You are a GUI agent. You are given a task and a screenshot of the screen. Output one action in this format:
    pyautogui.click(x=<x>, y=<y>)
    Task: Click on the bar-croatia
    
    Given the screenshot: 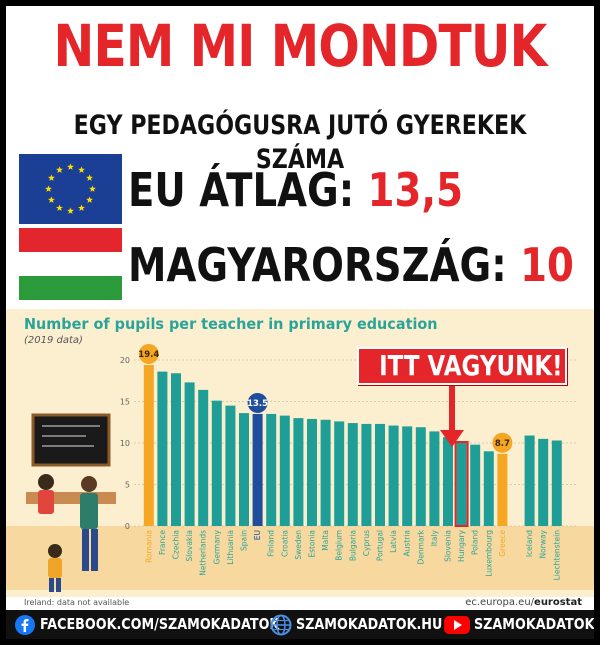 What is the action you would take?
    pyautogui.click(x=284, y=470)
    